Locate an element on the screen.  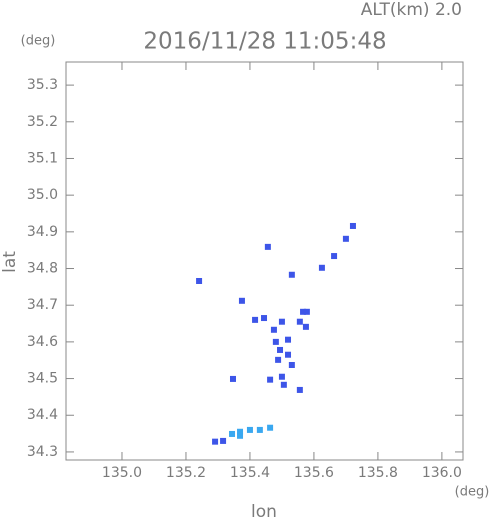
x-tick-label: 135.2 is located at coordinates (186, 473).